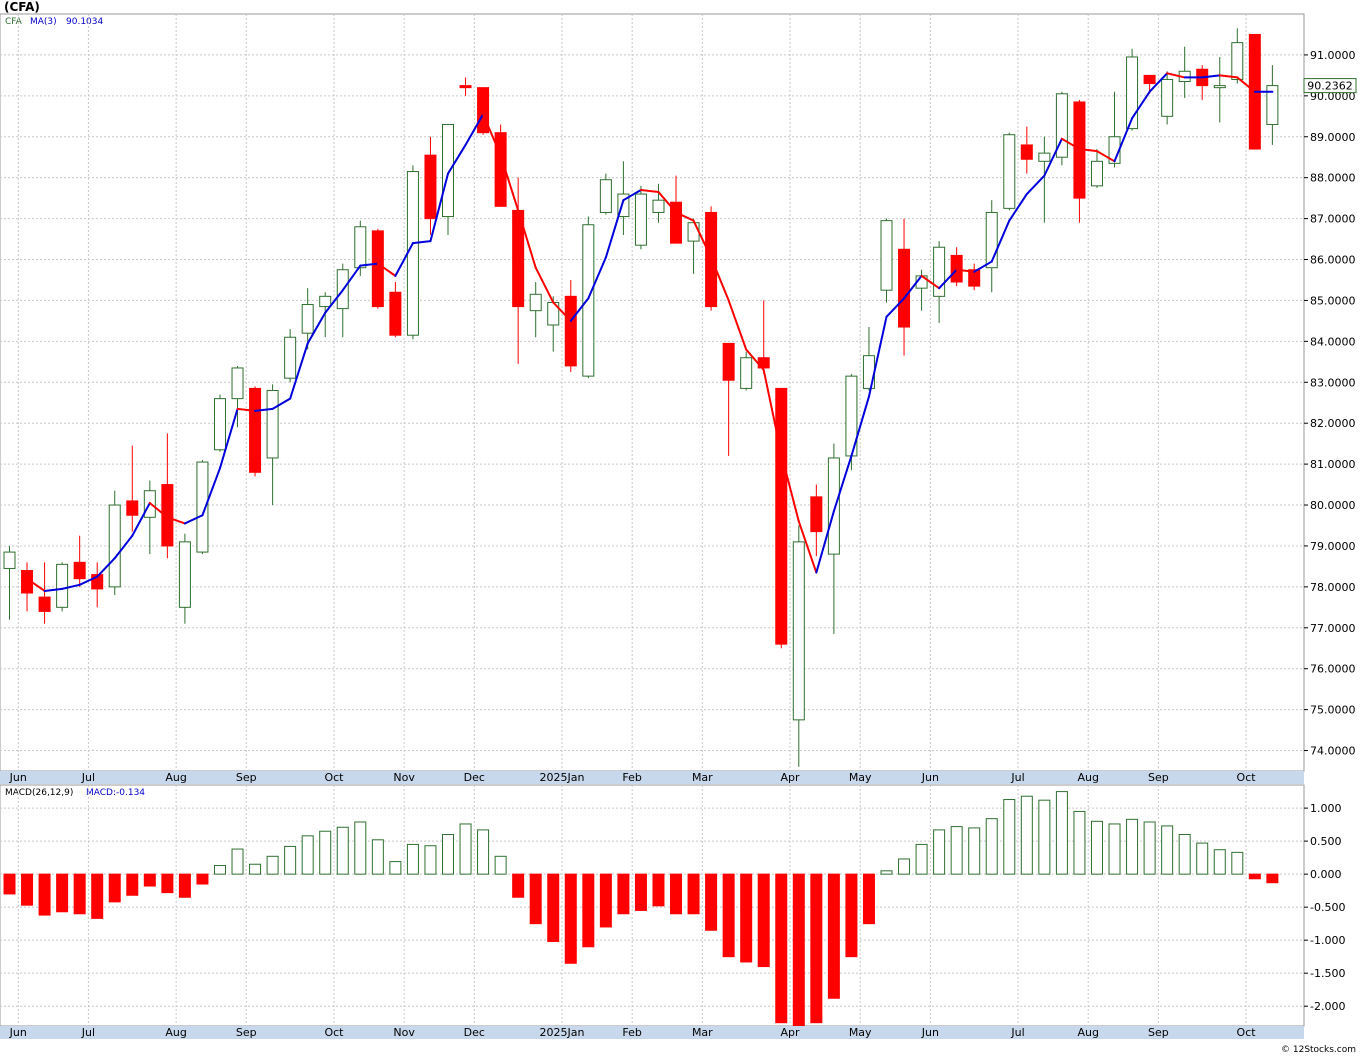  What do you see at coordinates (1324, 907) in the screenshot?
I see `macd-axis: 1.000 0.500 0.000 -0.500 -1.000 -1.500 -2.000` at bounding box center [1324, 907].